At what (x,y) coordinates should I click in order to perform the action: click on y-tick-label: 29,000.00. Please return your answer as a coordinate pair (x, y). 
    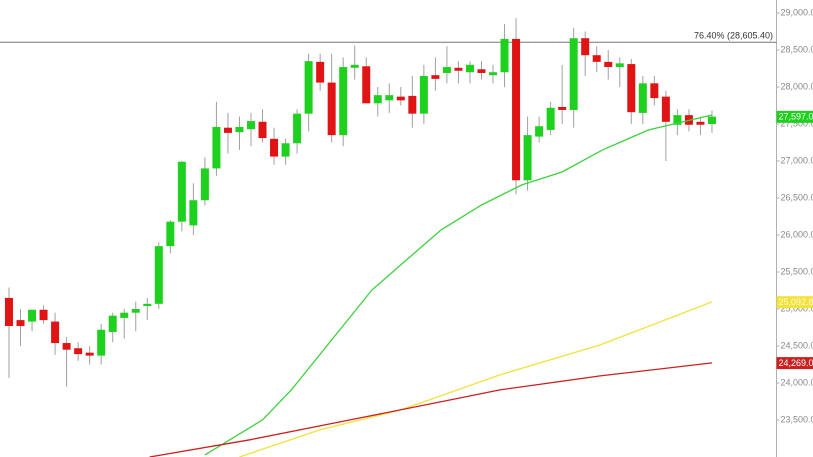
    Looking at the image, I should click on (797, 12).